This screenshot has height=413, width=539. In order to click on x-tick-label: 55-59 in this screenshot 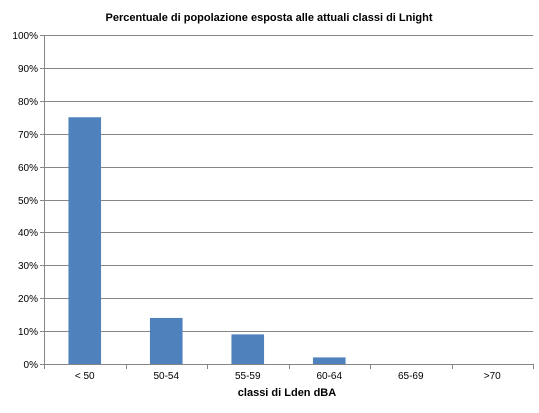, I will do `click(248, 376)`.